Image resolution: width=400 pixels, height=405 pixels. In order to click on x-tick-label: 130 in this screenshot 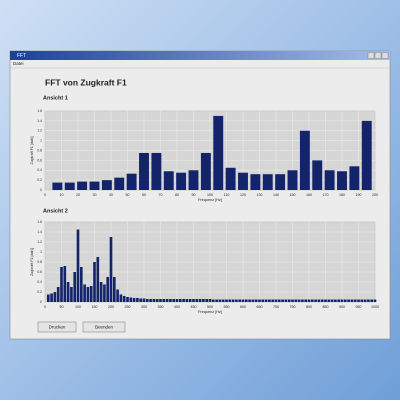, I will do `click(260, 195)`.